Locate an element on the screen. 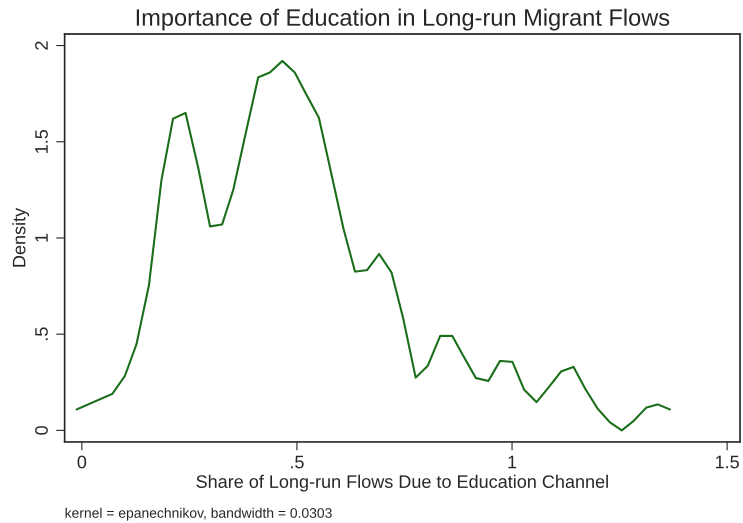 The image size is (743, 523). chart-title: Importance of Education in Long-run Migrant Flows is located at coordinates (403, 19).